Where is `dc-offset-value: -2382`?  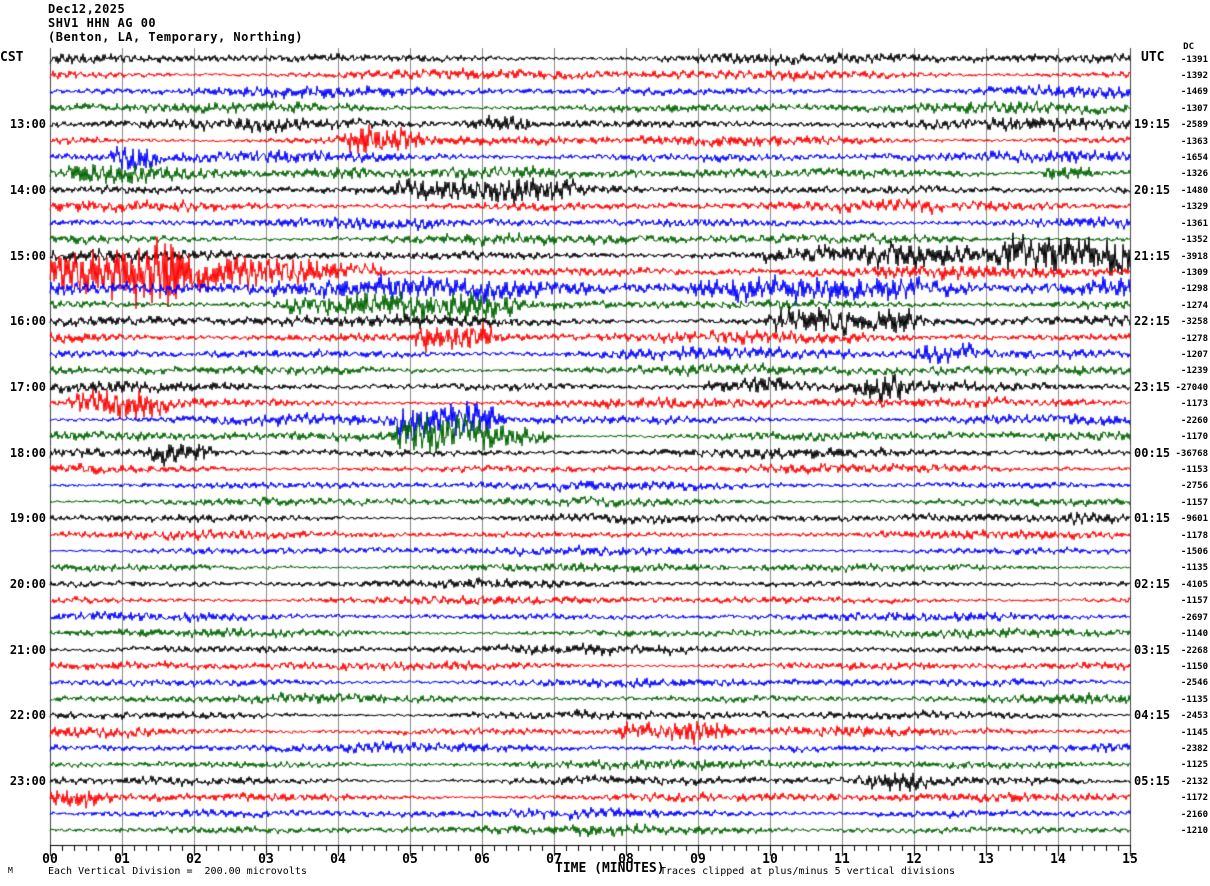
dc-offset-value: -2382 is located at coordinates (1194, 749).